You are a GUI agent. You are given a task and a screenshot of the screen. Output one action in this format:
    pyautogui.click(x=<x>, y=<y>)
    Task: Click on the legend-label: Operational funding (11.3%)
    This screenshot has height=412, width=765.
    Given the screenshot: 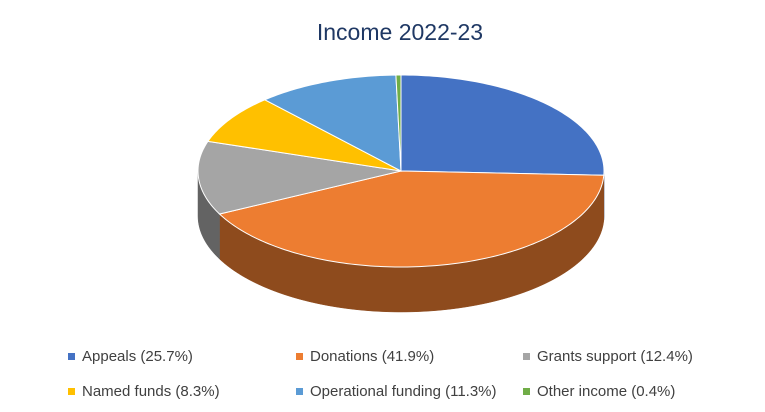 What is the action you would take?
    pyautogui.click(x=403, y=391)
    